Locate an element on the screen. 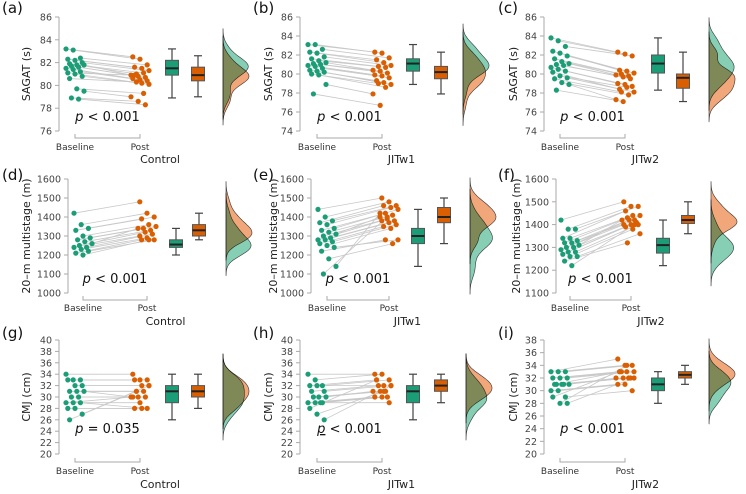 Image resolution: width=746 pixels, height=494 pixels. y-tick-label: 84 is located at coordinates (287, 37).